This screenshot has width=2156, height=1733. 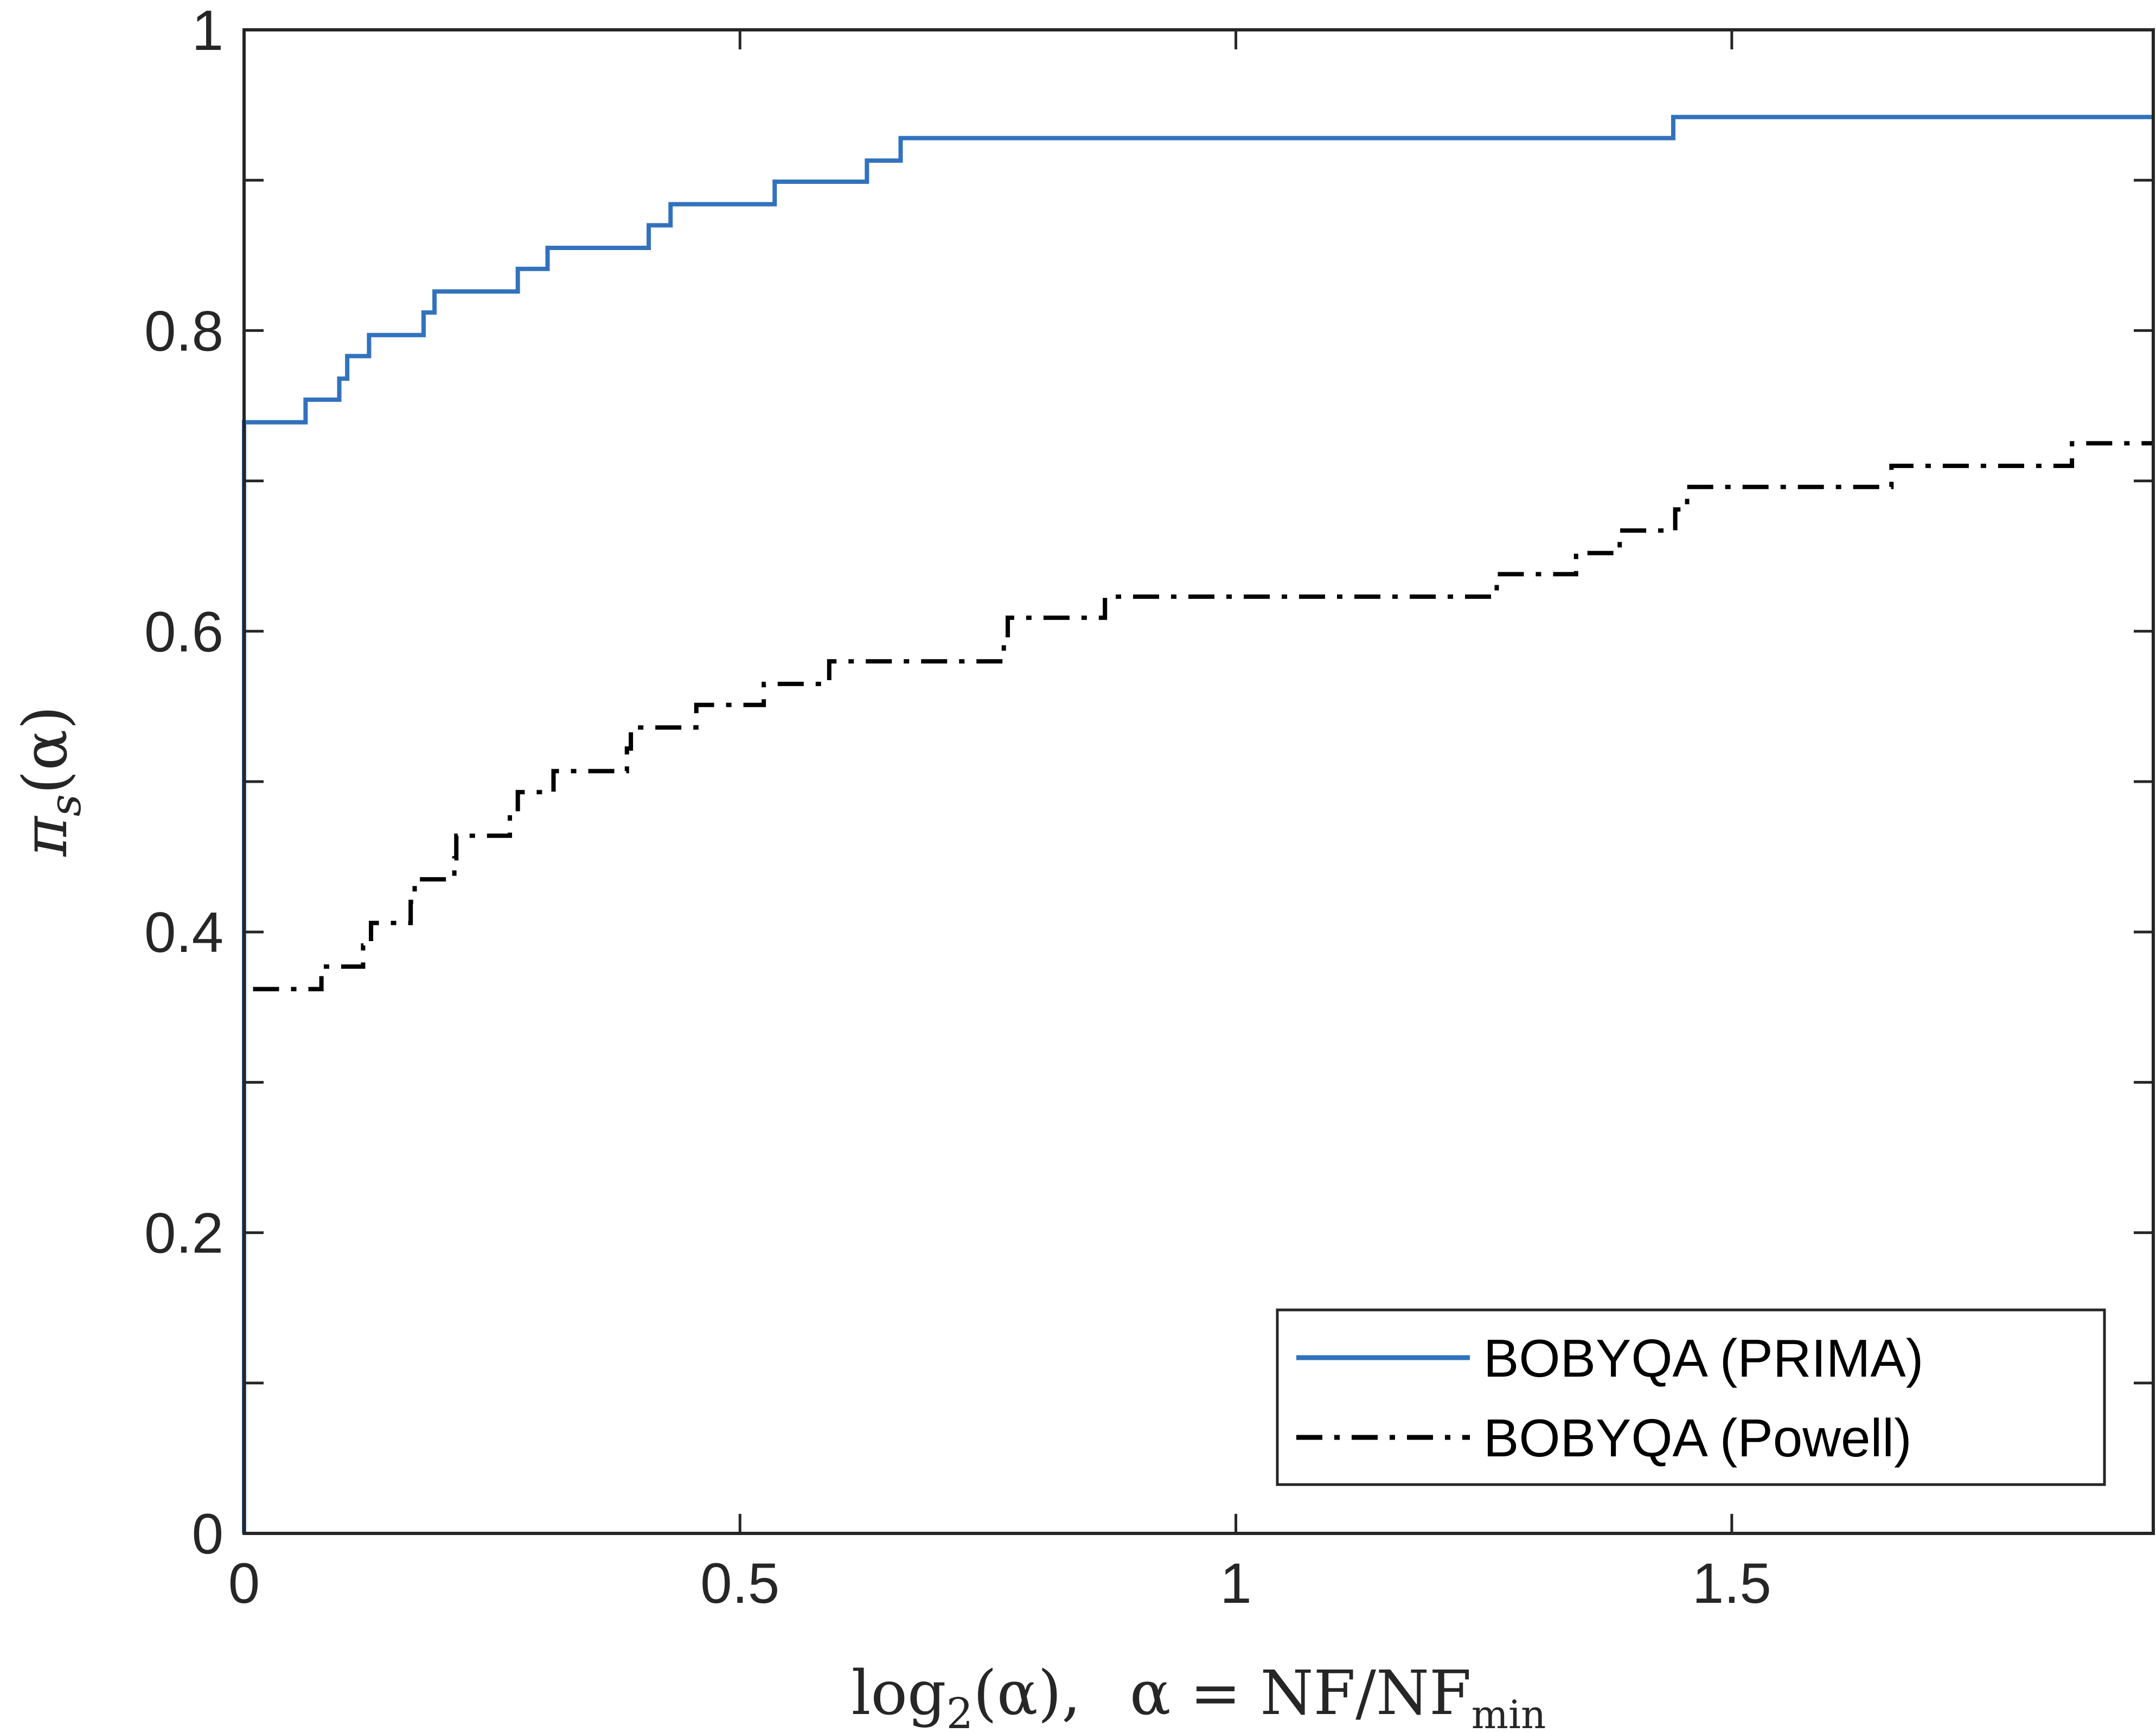 I want to click on legend-box, so click(x=1691, y=1397).